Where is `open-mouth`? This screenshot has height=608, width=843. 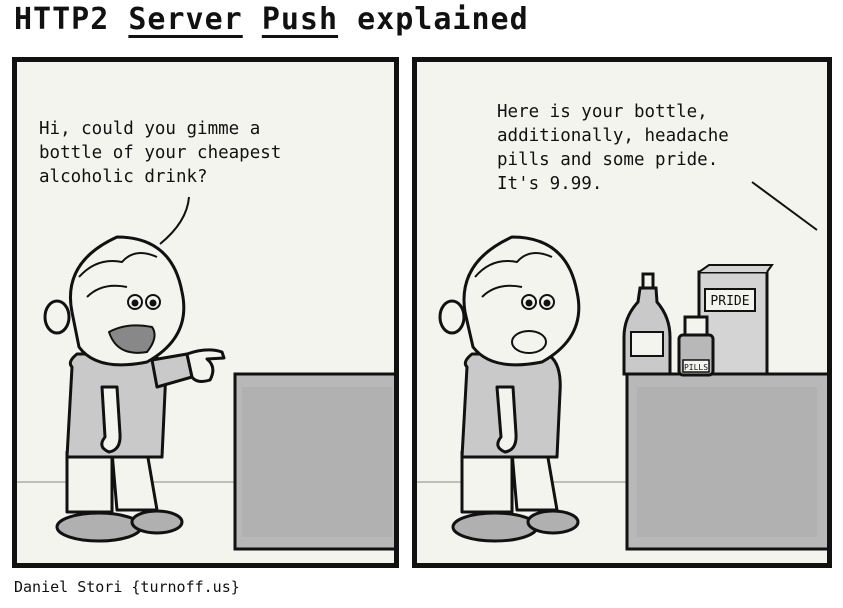
open-mouth is located at coordinates (132, 339).